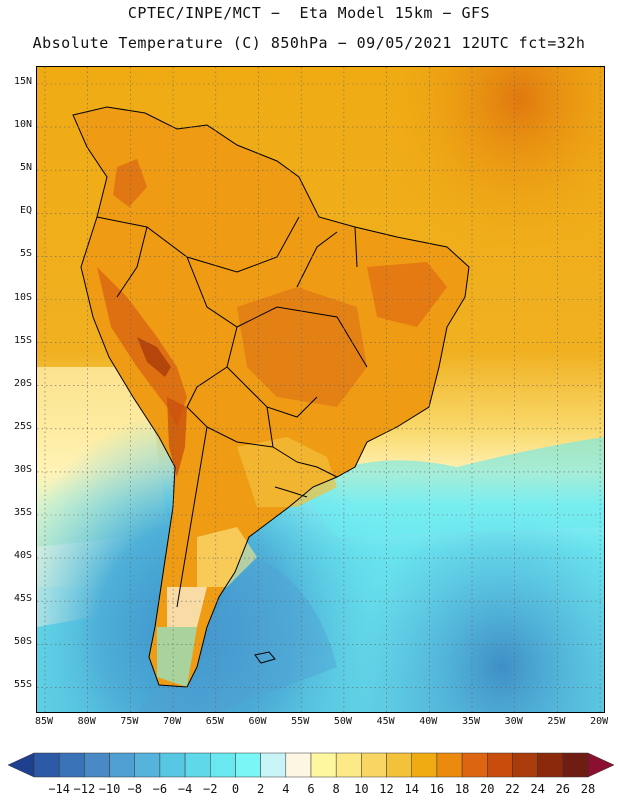  Describe the element at coordinates (44, 721) in the screenshot. I see `longitude-label: 85W` at that location.